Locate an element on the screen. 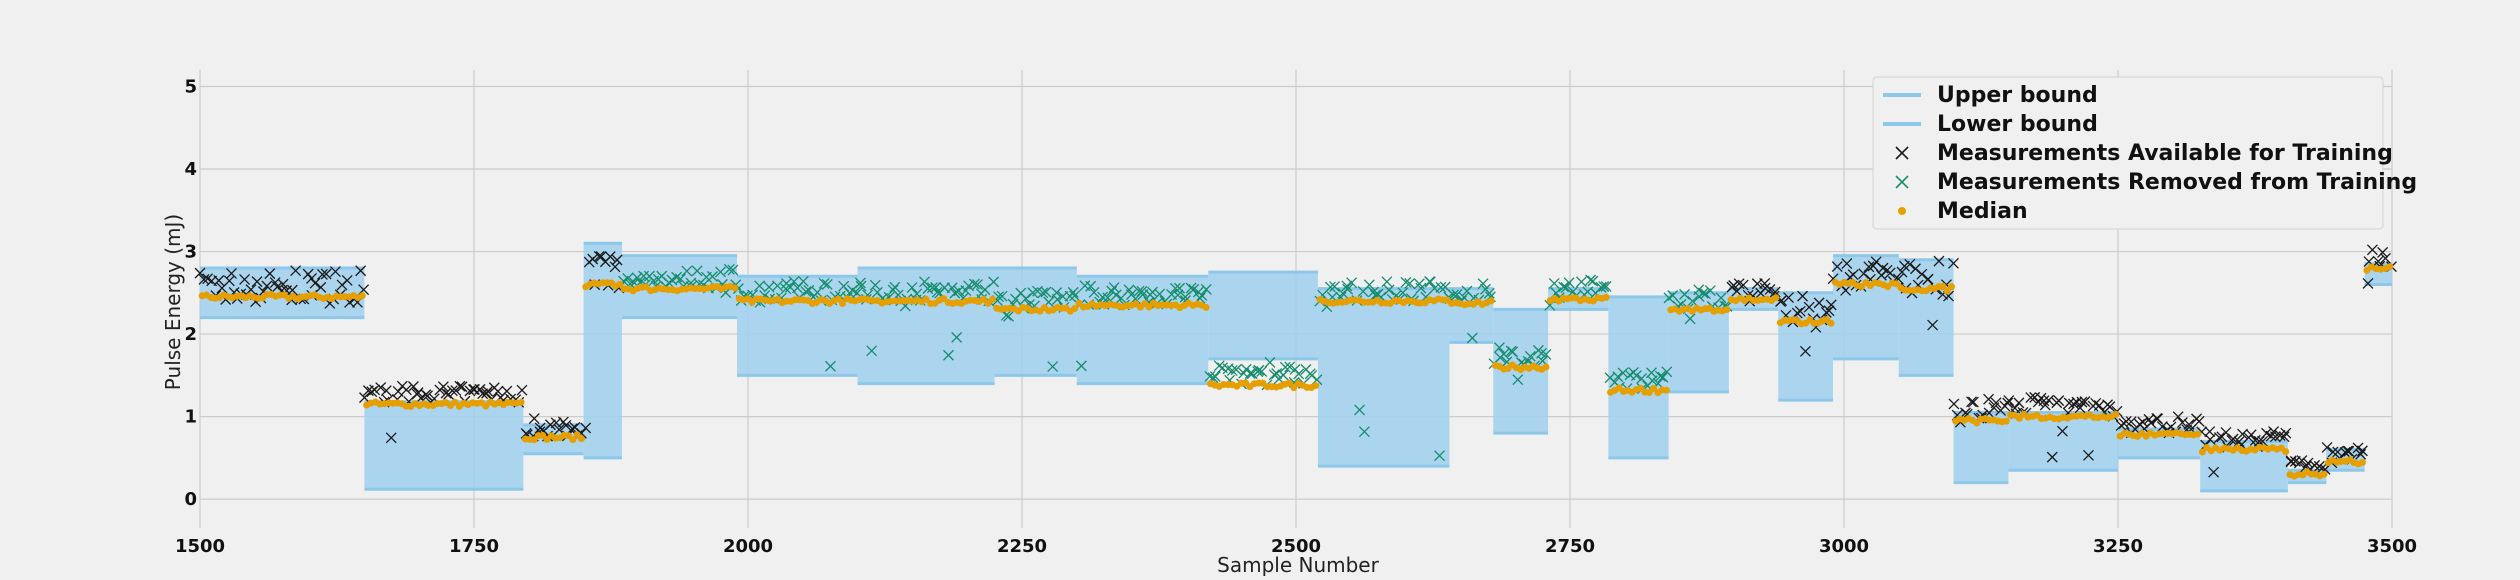 Image resolution: width=2520 pixels, height=580 pixels. legend-entry: Upper bound is located at coordinates (1990, 95).